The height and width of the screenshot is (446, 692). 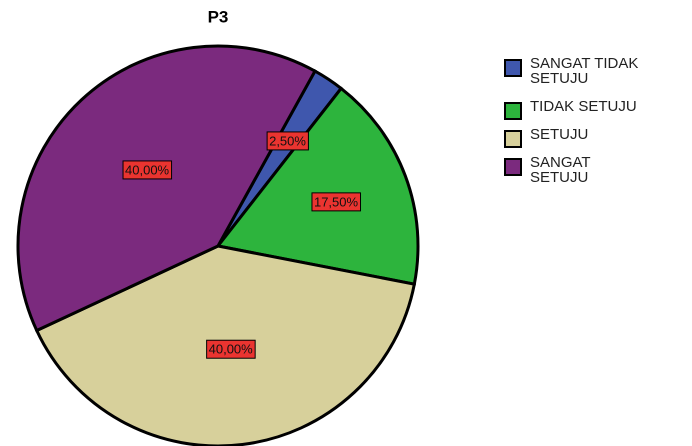 What do you see at coordinates (583, 106) in the screenshot?
I see `legend-label: TIDAK SETUJU` at bounding box center [583, 106].